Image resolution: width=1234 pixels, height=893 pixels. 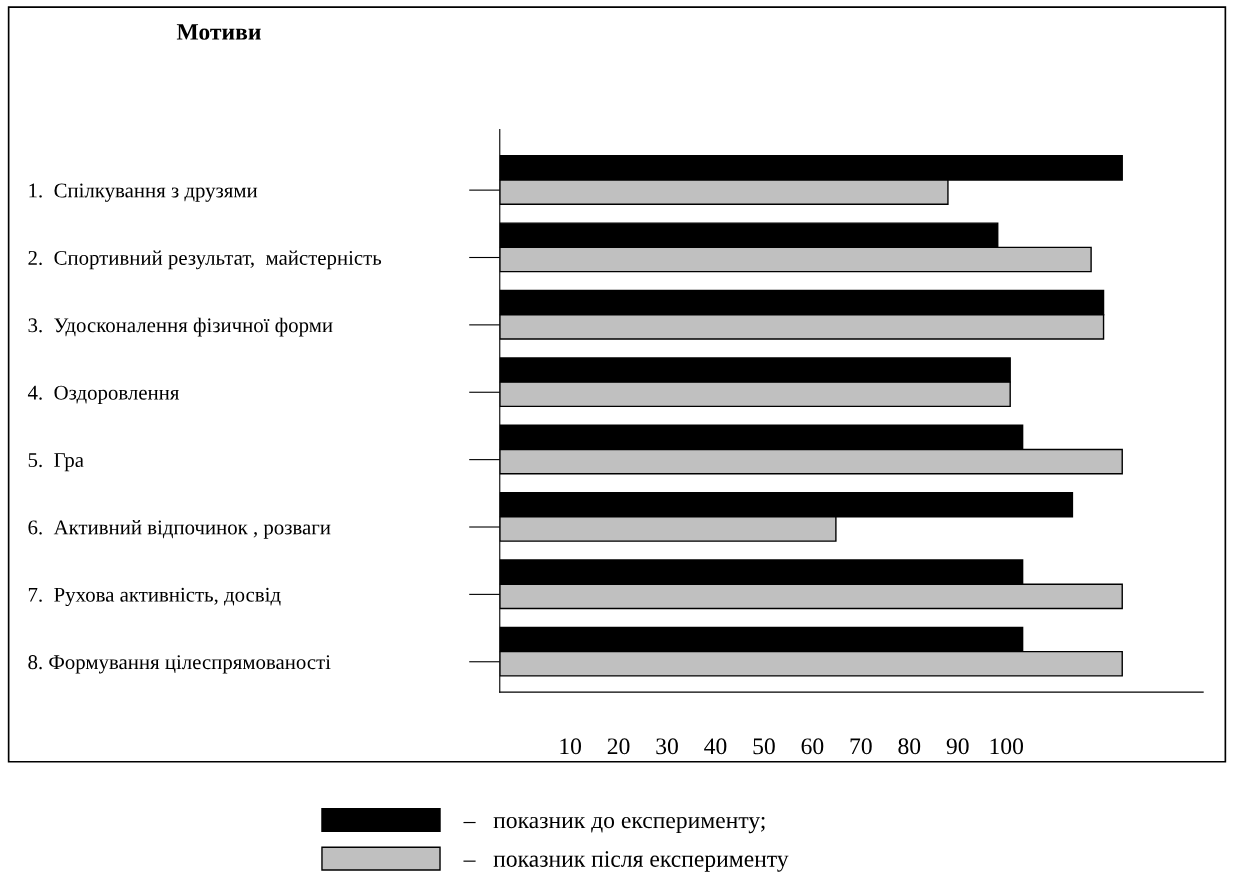 I want to click on y-tick-label: 2. Спортивний результат, майстерність, so click(x=205, y=260).